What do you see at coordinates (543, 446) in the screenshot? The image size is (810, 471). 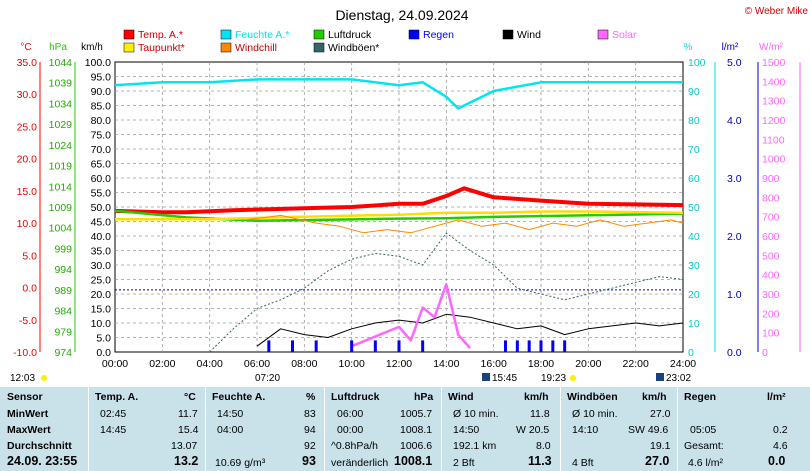 I see `wind-avg: 8.0` at bounding box center [543, 446].